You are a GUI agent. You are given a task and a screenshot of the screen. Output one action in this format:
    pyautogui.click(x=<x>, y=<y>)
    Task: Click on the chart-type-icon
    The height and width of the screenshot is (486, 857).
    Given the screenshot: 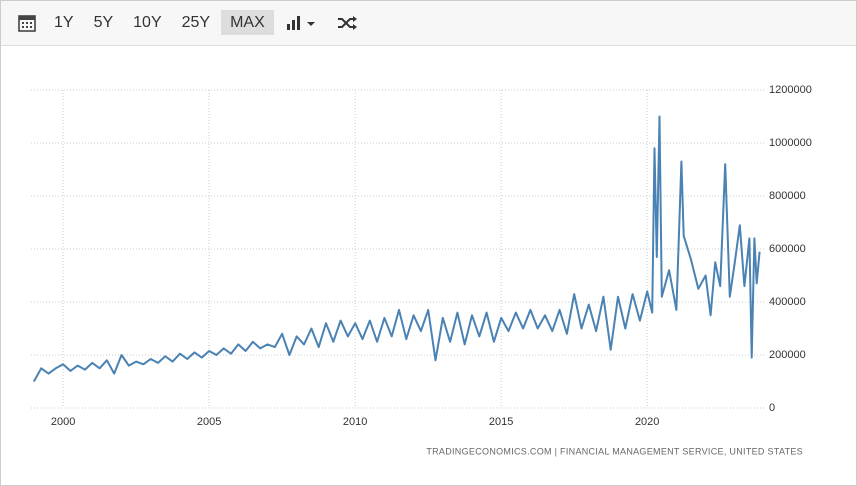 What is the action you would take?
    pyautogui.click(x=302, y=23)
    